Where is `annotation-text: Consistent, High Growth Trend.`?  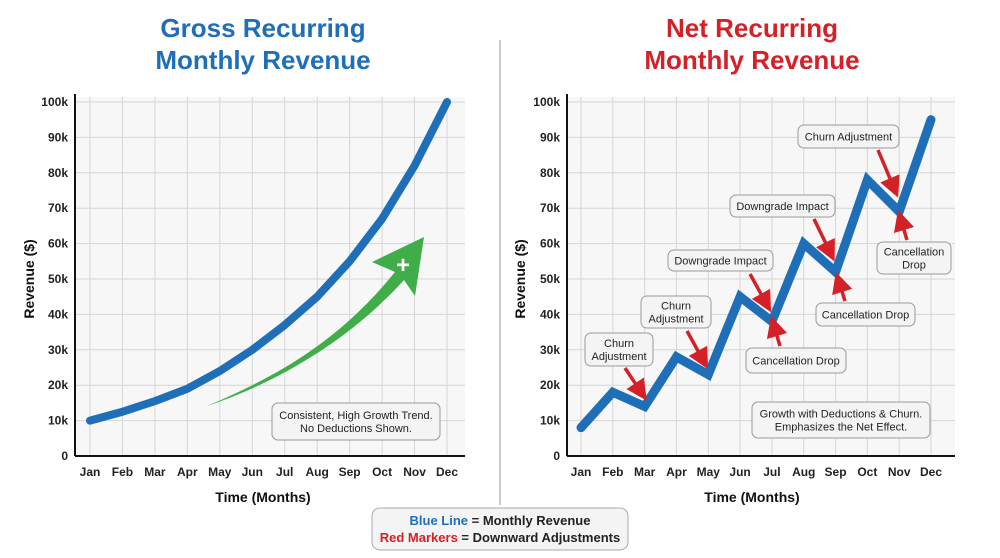 annotation-text: Consistent, High Growth Trend. is located at coordinates (355, 416).